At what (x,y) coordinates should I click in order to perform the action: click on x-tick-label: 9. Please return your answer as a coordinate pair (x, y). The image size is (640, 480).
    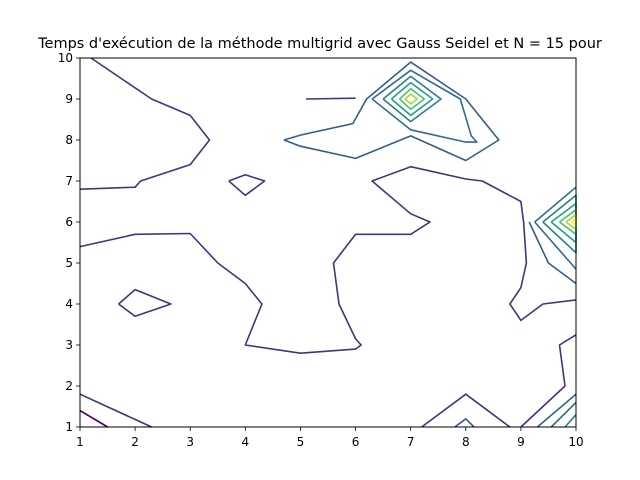
    Looking at the image, I should click on (521, 442).